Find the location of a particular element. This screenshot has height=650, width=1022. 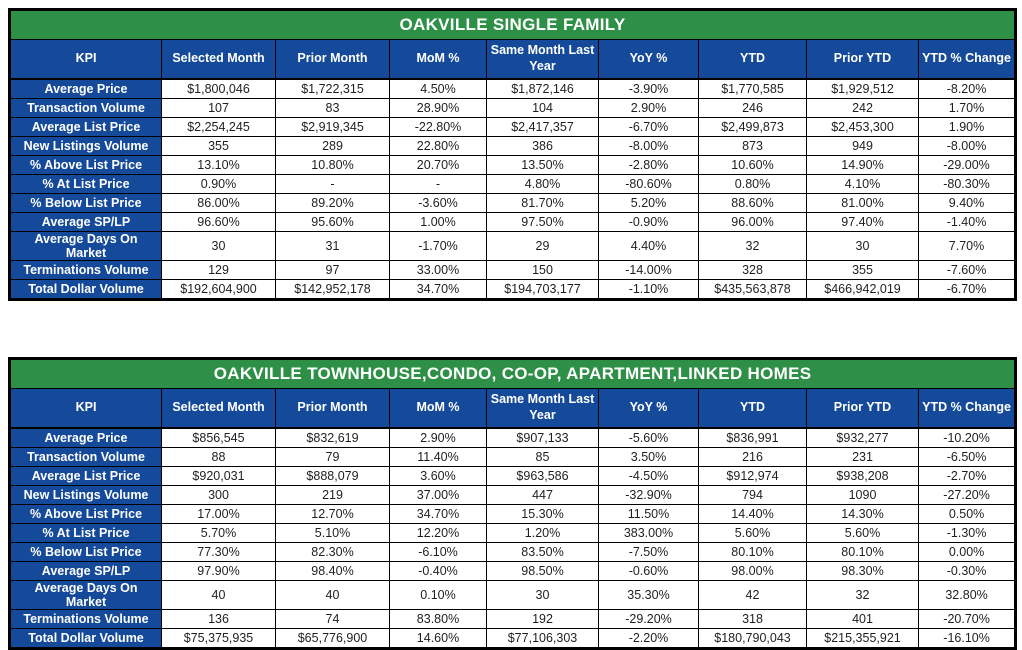

value-cell: 12.70% is located at coordinates (332, 514).